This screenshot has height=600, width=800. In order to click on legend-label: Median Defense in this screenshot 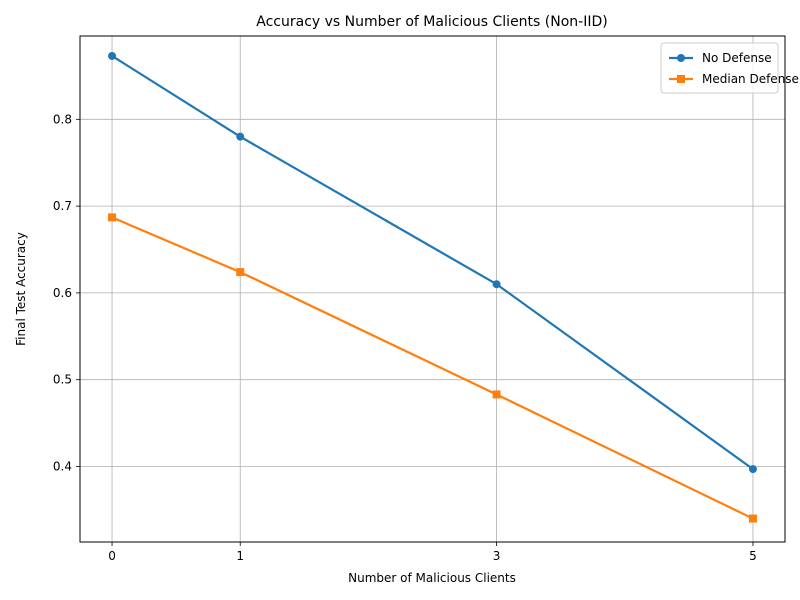, I will do `click(750, 79)`.